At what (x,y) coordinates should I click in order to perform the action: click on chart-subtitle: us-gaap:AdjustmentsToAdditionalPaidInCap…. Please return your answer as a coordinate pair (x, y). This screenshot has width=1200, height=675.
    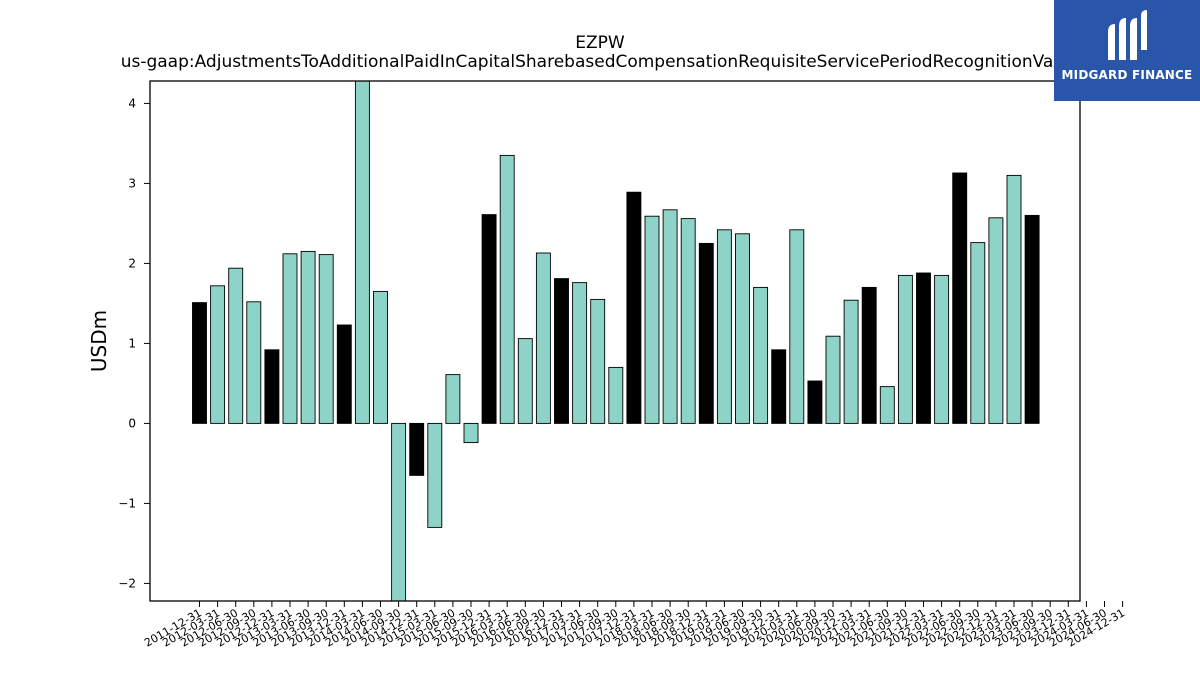
    Looking at the image, I should click on (600, 62).